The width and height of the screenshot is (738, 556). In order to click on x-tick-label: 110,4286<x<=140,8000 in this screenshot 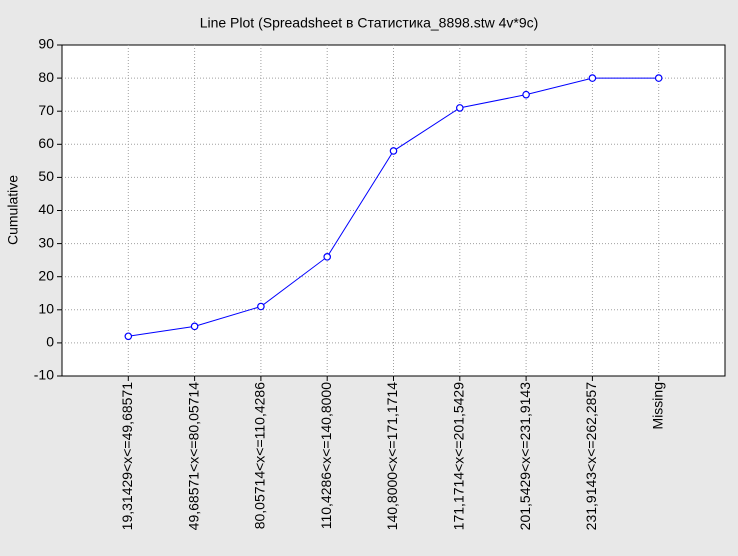, I will do `click(326, 455)`.